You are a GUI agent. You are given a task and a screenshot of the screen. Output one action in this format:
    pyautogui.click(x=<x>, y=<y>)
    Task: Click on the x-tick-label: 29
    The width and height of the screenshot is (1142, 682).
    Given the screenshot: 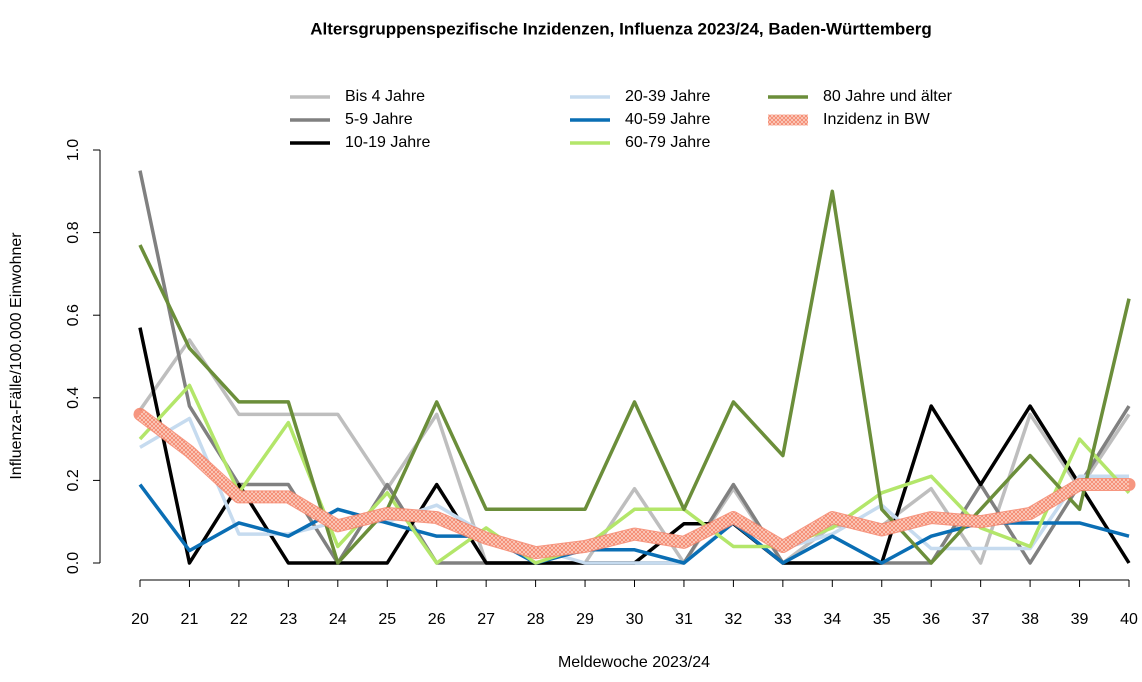 What is the action you would take?
    pyautogui.click(x=585, y=619)
    